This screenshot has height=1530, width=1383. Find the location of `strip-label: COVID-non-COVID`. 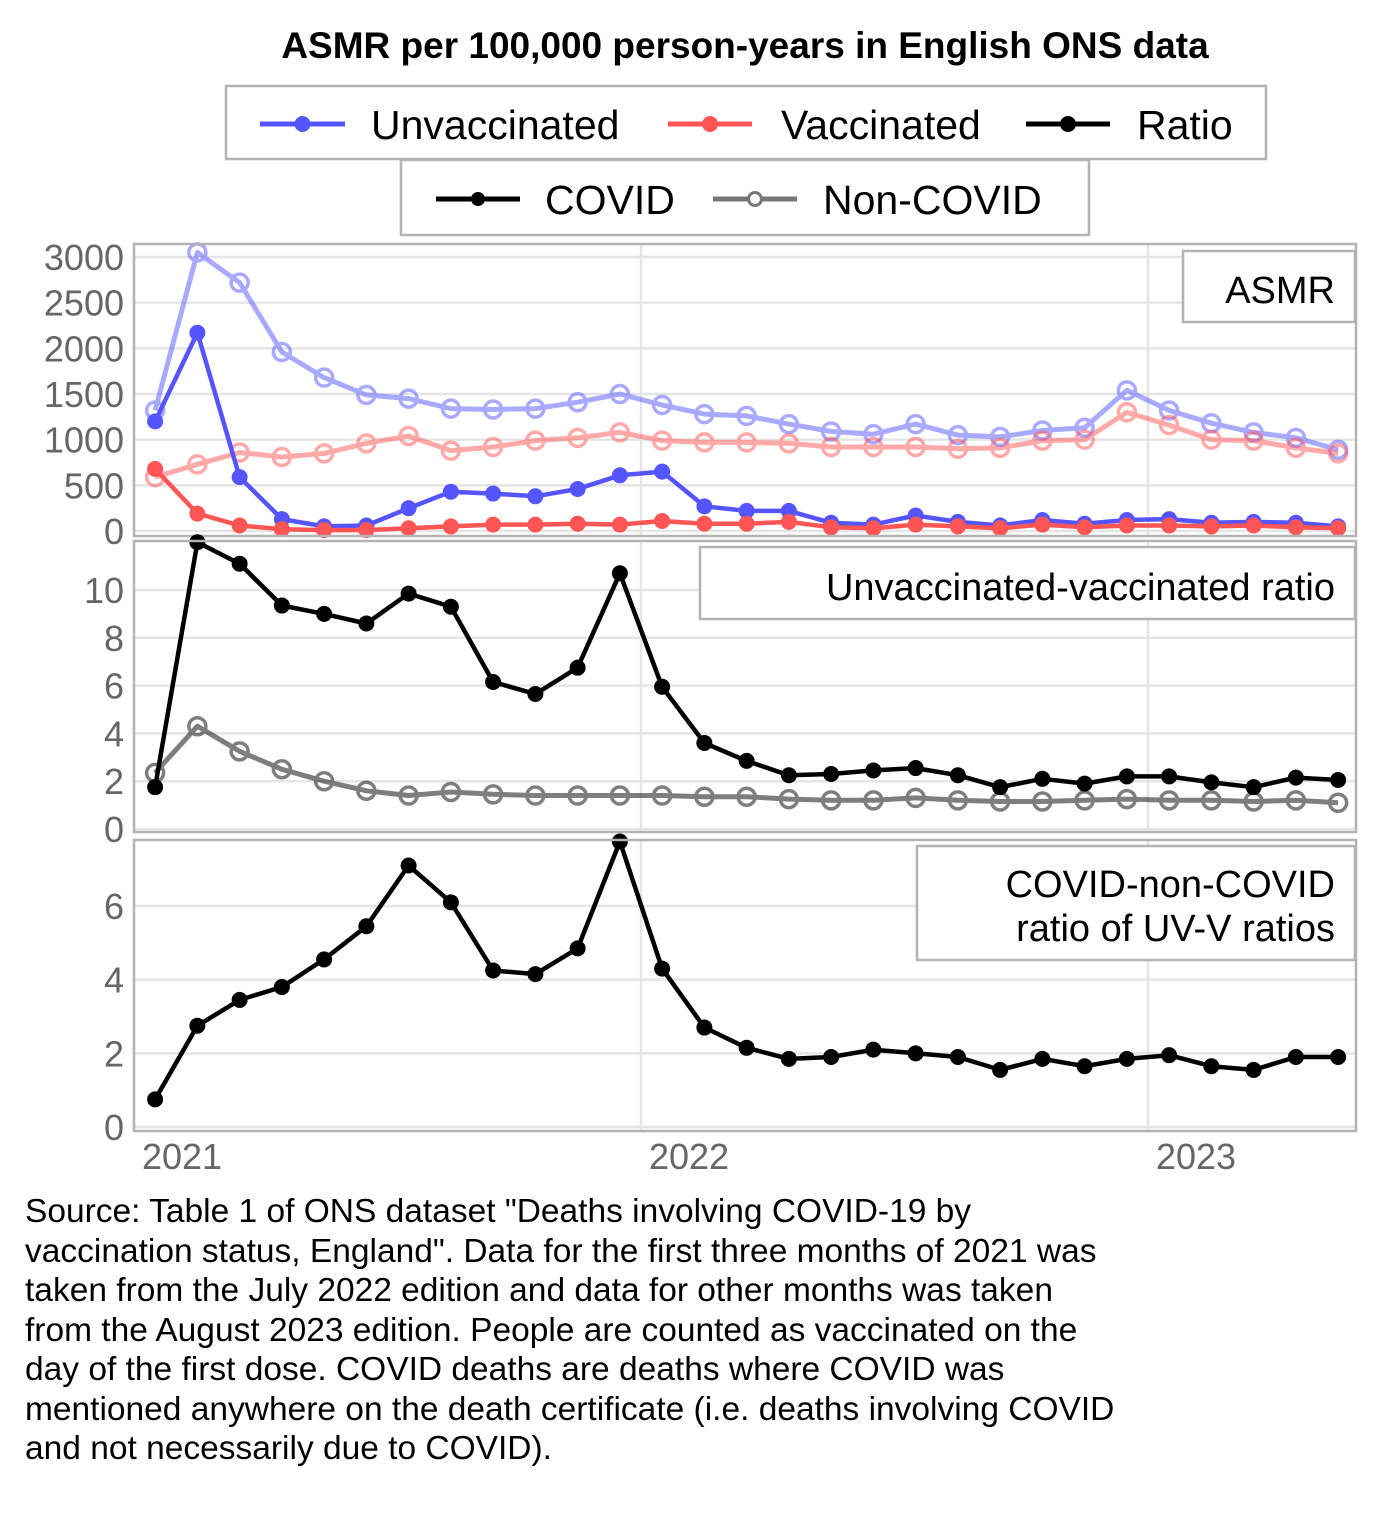

strip-label: COVID-non-COVID is located at coordinates (1170, 885).